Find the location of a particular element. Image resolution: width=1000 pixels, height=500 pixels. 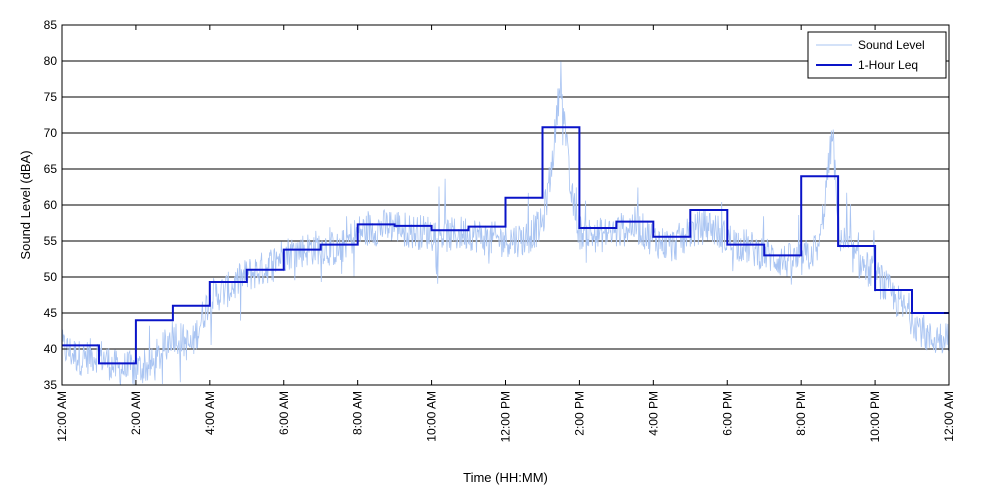

legend-label-1-hour-leq: 1-Hour Leq is located at coordinates (888, 65).